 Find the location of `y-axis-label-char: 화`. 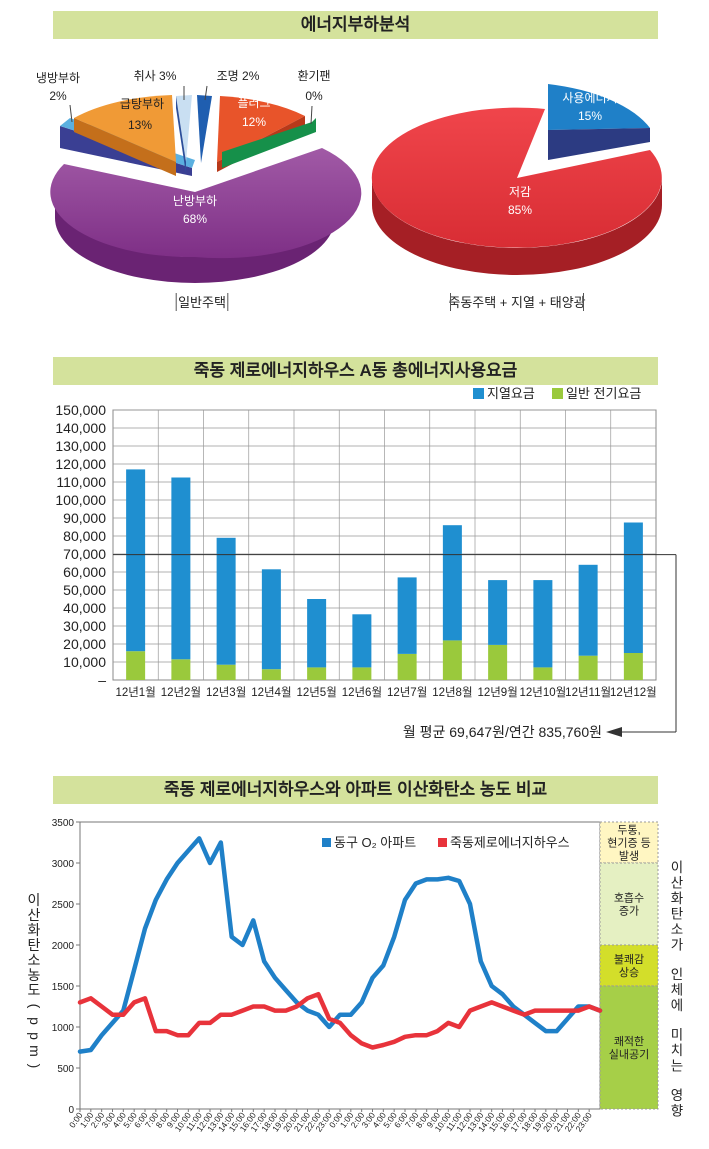

y-axis-label-char: 화 is located at coordinates (34, 930).